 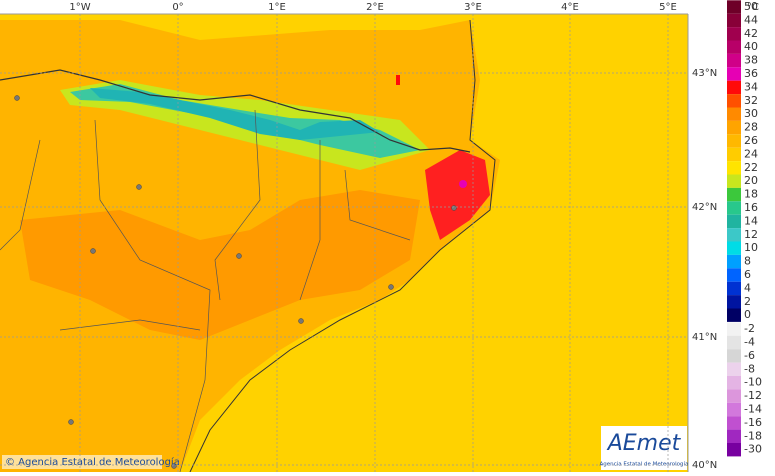 What do you see at coordinates (747, 261) in the screenshot?
I see `legend-label: 8` at bounding box center [747, 261].